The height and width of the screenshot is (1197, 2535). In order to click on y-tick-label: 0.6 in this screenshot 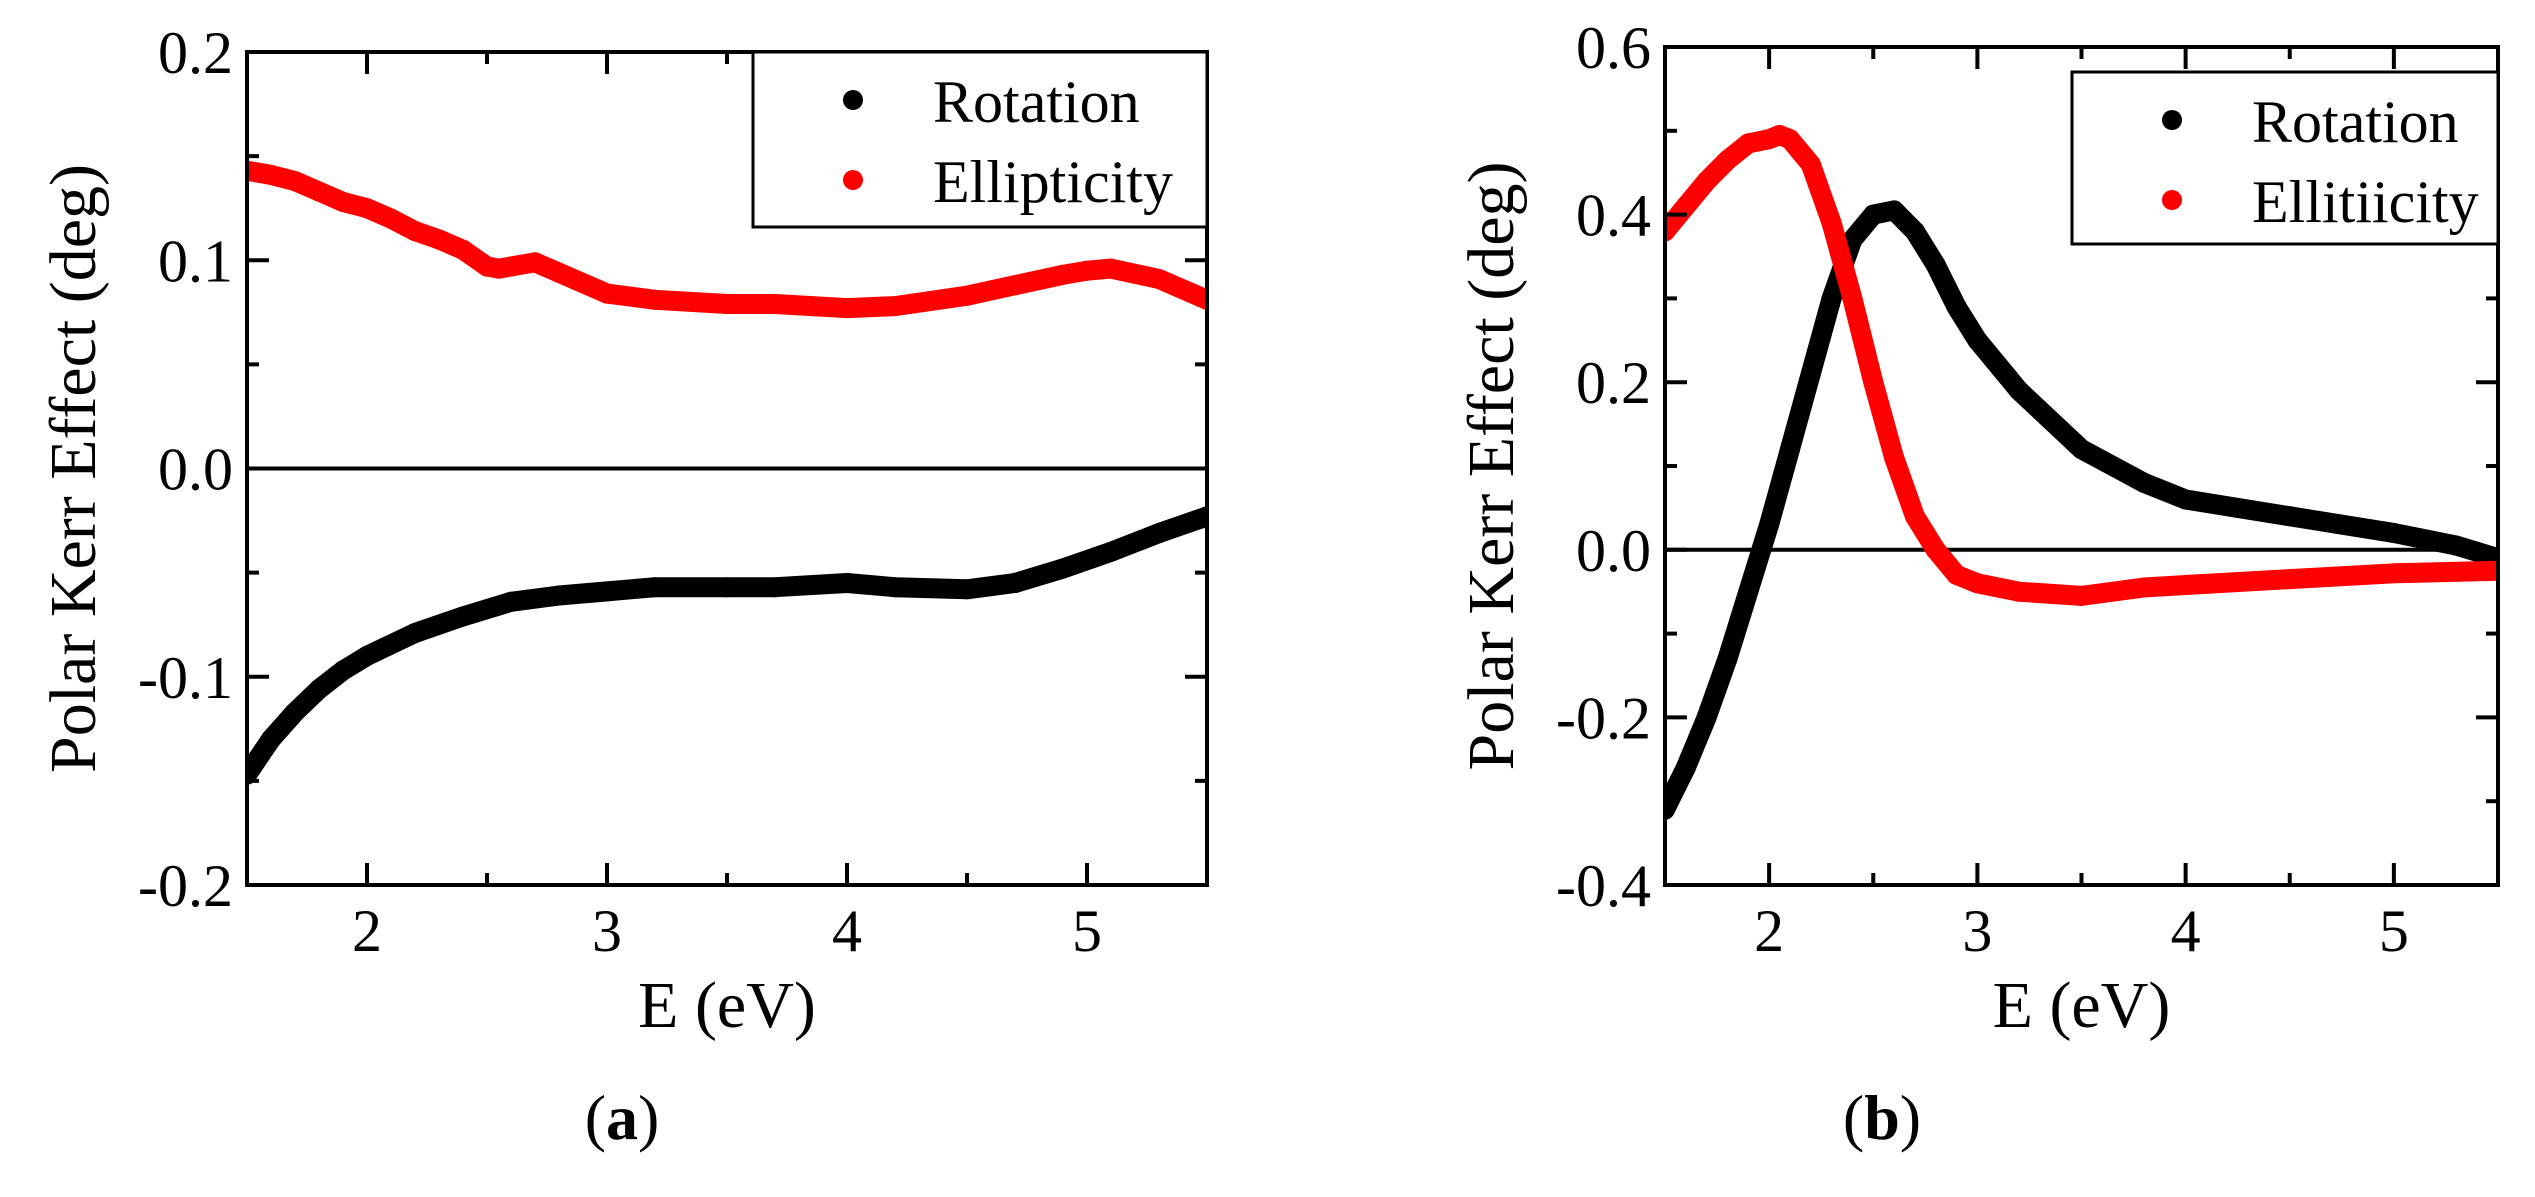, I will do `click(1613, 48)`.